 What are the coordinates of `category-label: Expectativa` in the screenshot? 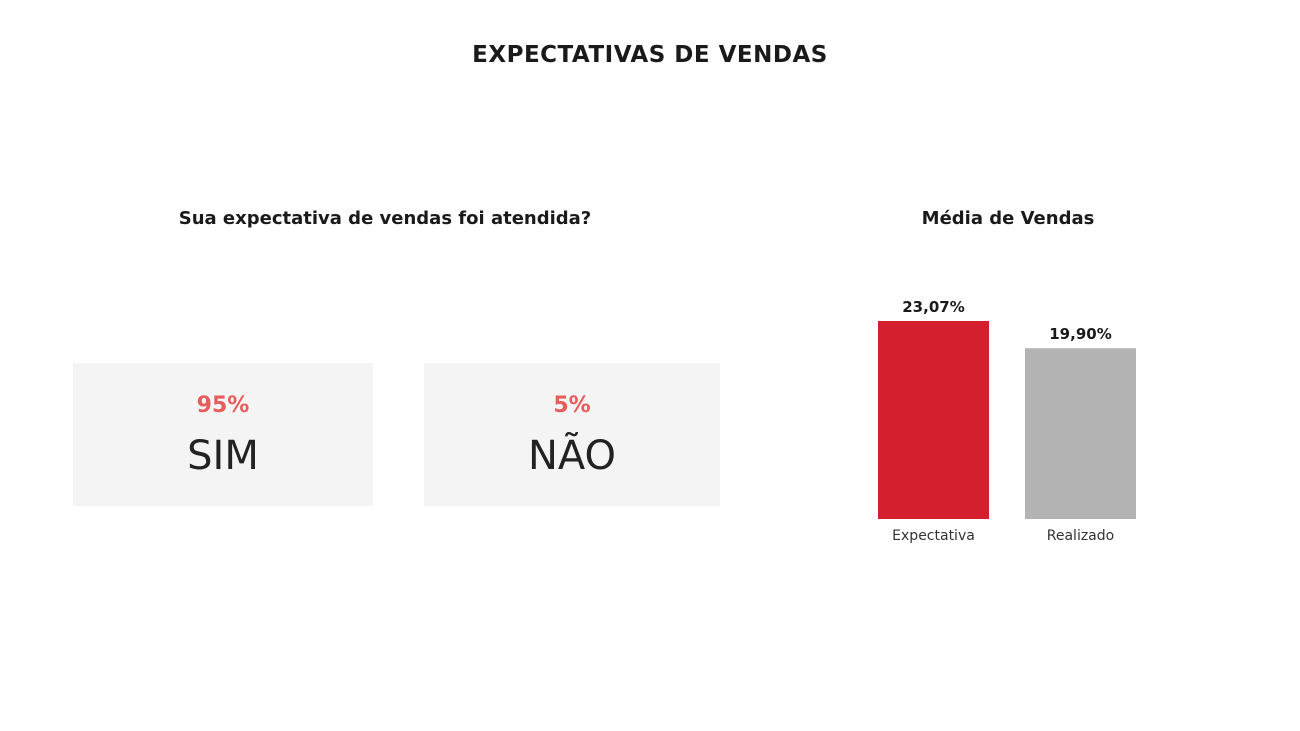 It's located at (933, 536).